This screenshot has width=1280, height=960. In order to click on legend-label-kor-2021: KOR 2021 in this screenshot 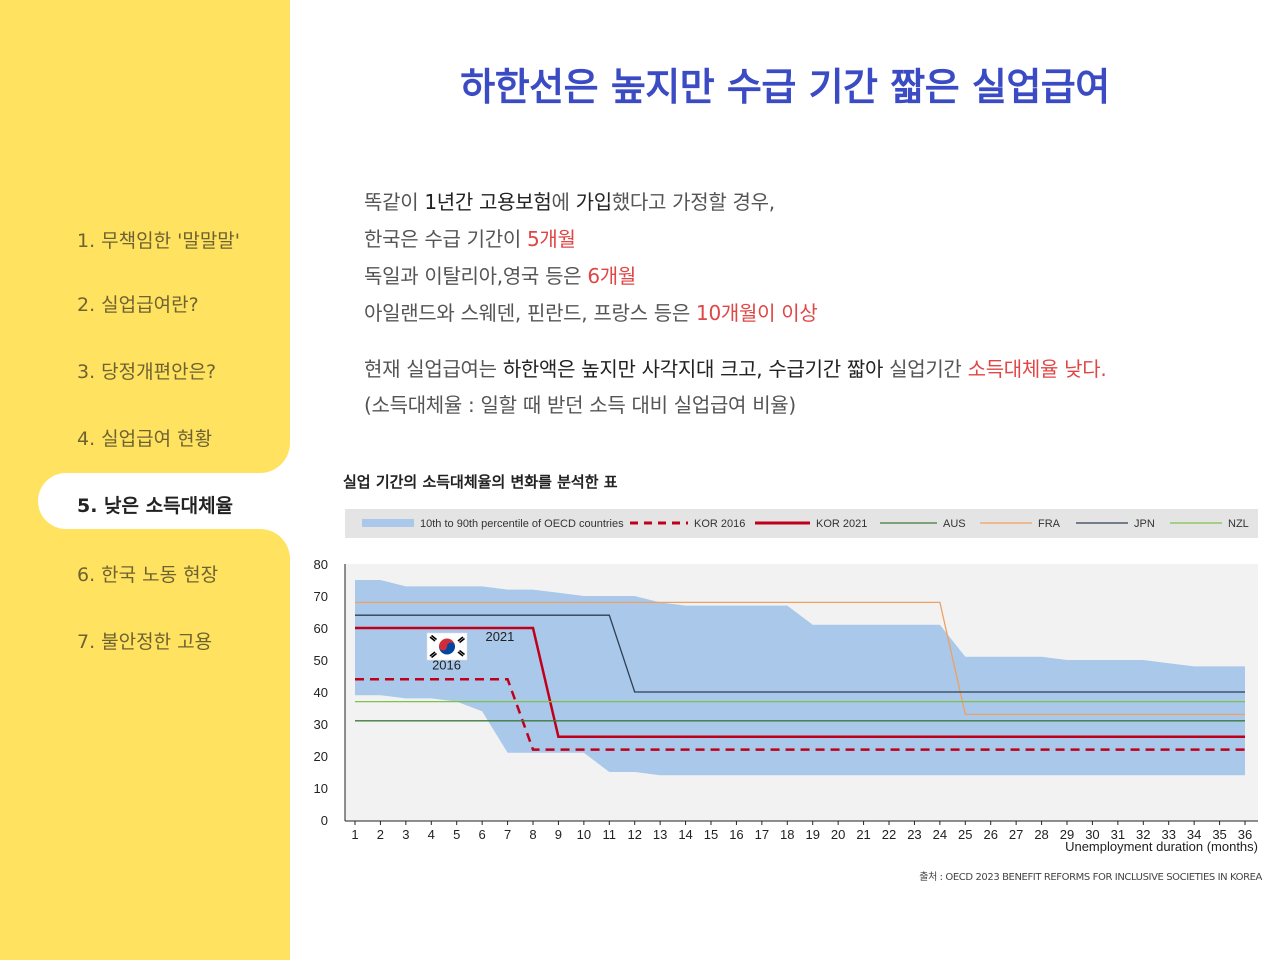, I will do `click(841, 524)`.